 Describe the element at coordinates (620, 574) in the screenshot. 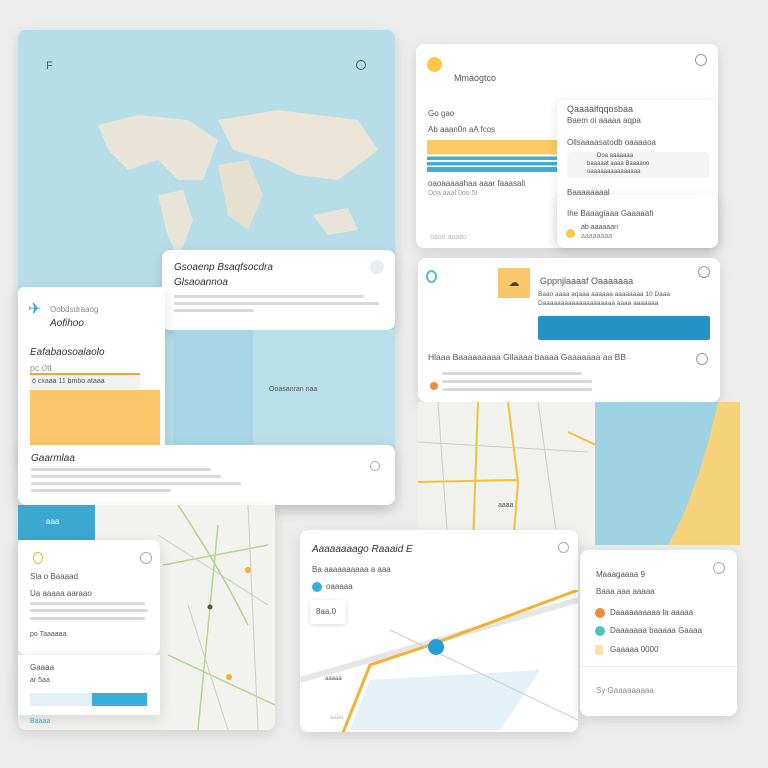

I see `legend-title: Maaagaaaa 9` at that location.